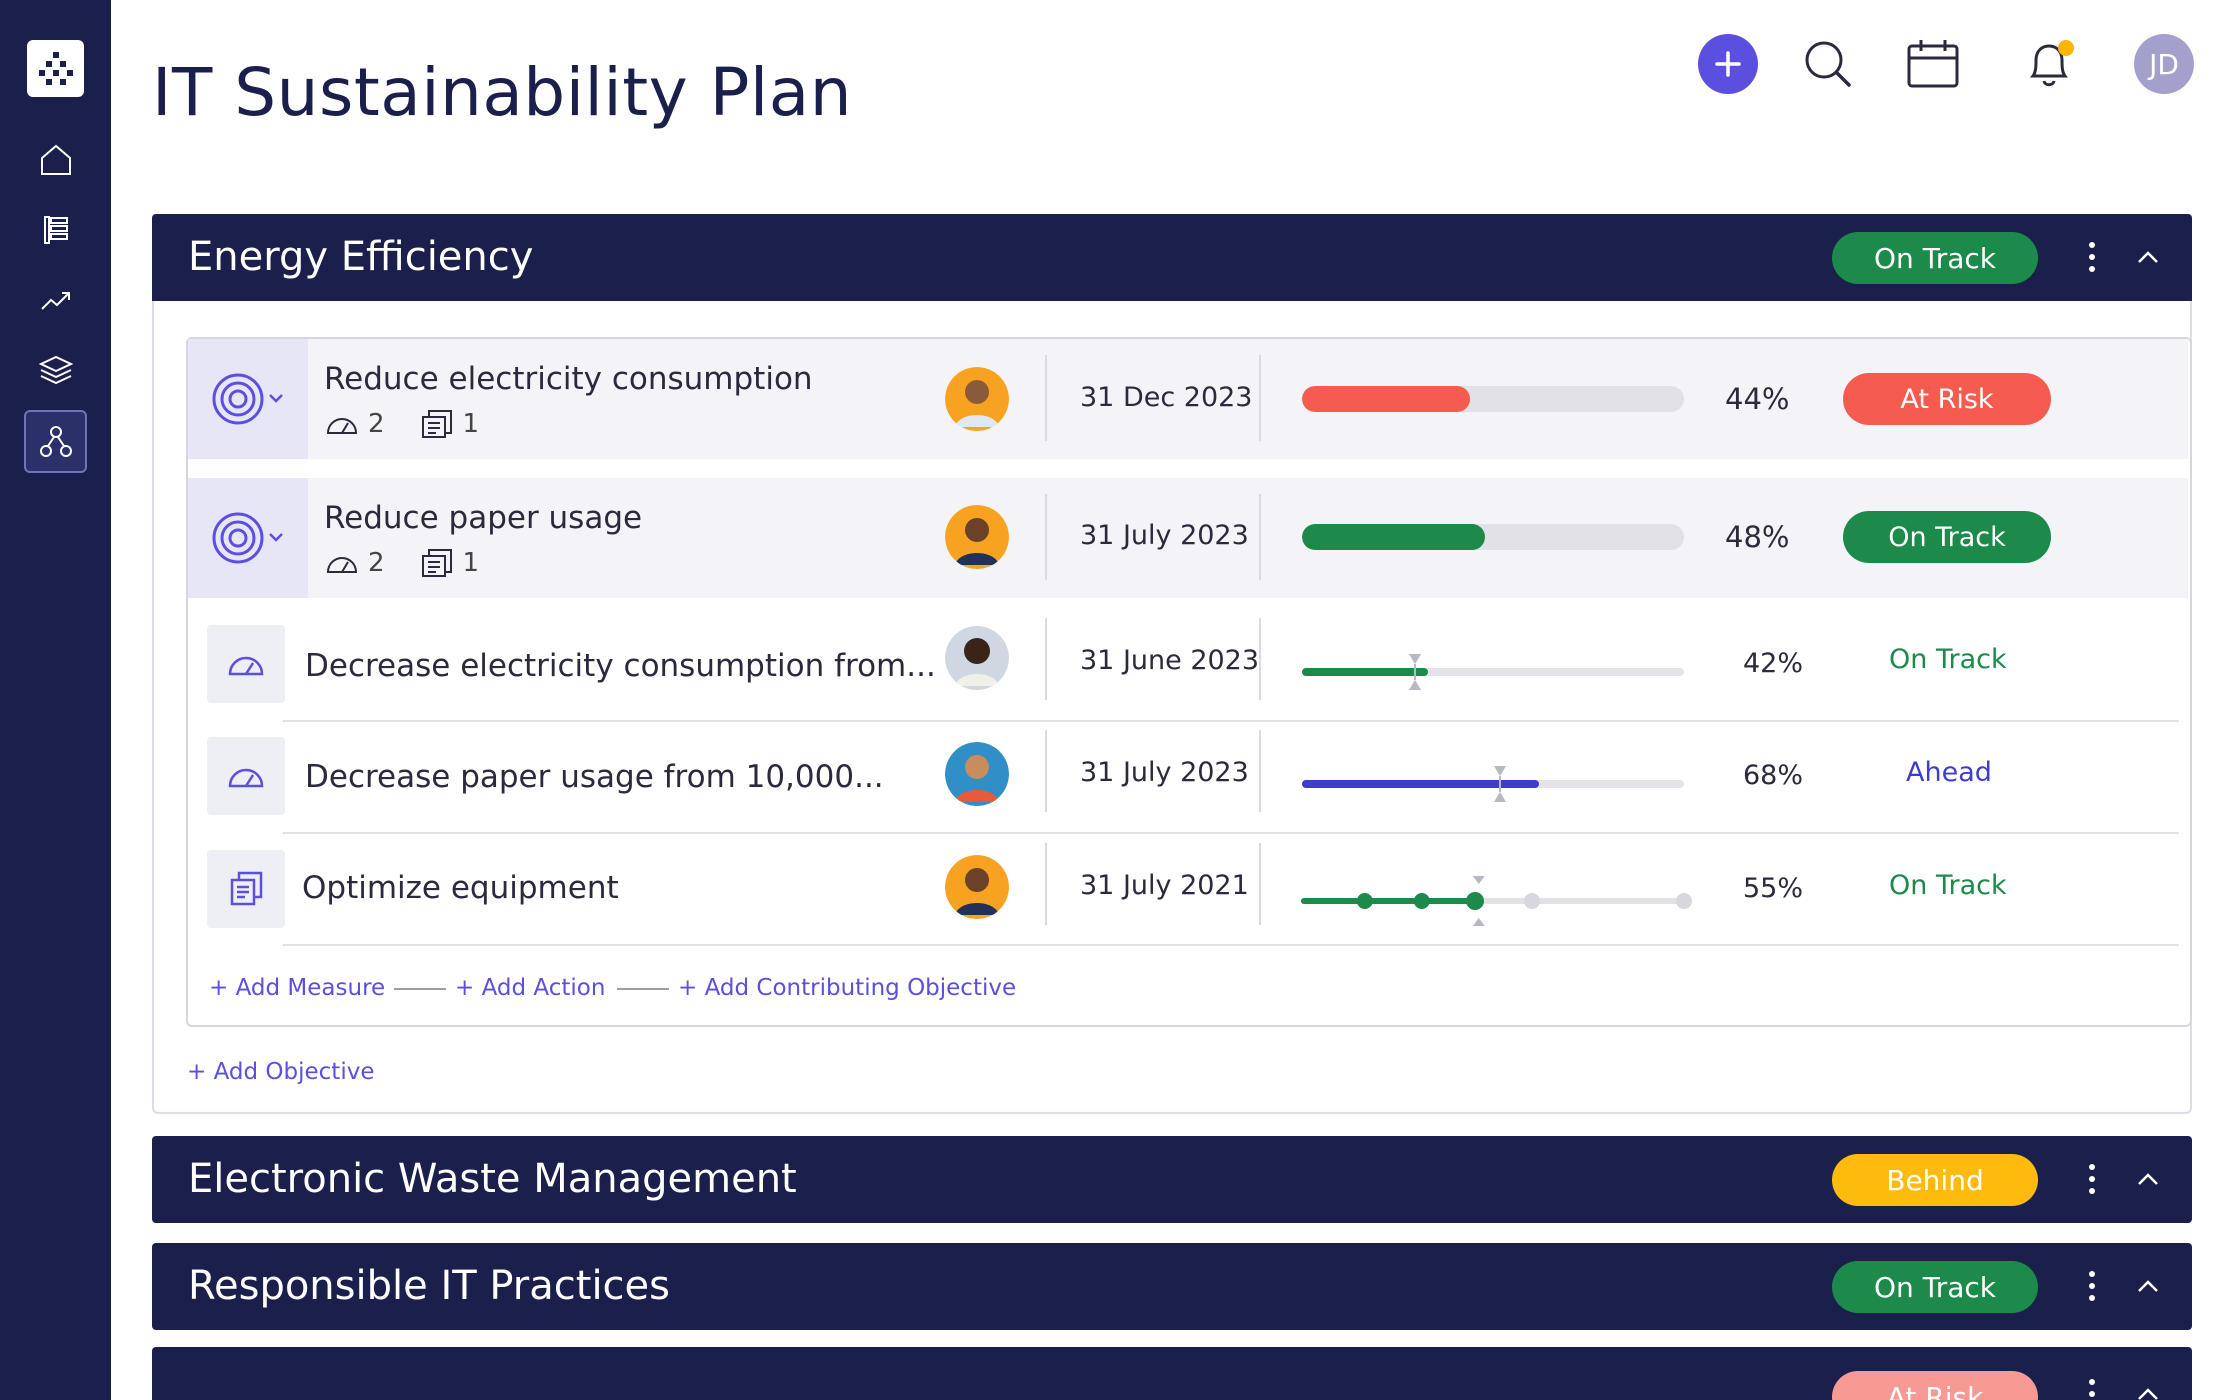  What do you see at coordinates (1172, 1286) in the screenshot?
I see `section-header-responsible-it: Responsible IT Practices On Track` at bounding box center [1172, 1286].